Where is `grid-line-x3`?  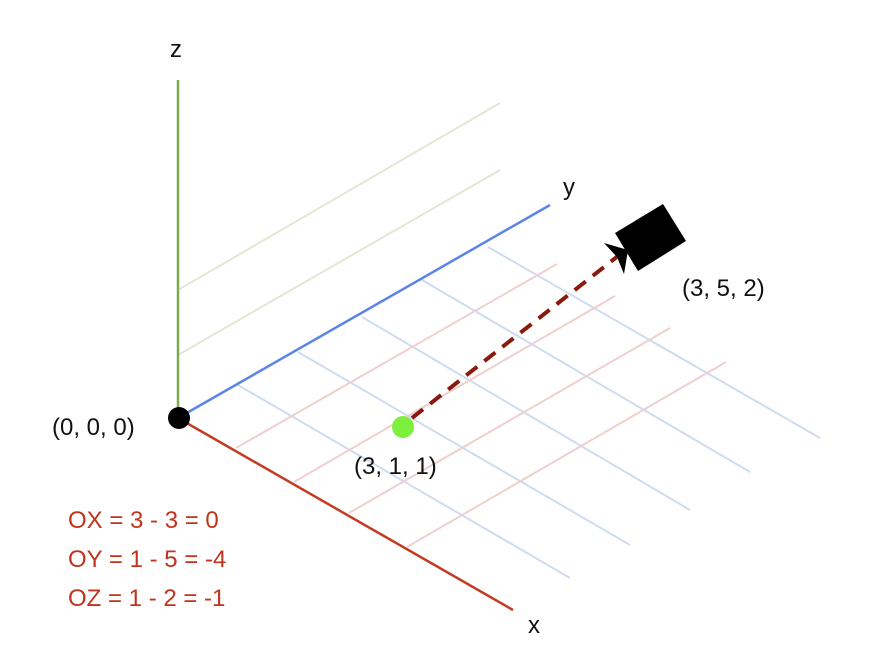
grid-line-x3 is located at coordinates (509, 420).